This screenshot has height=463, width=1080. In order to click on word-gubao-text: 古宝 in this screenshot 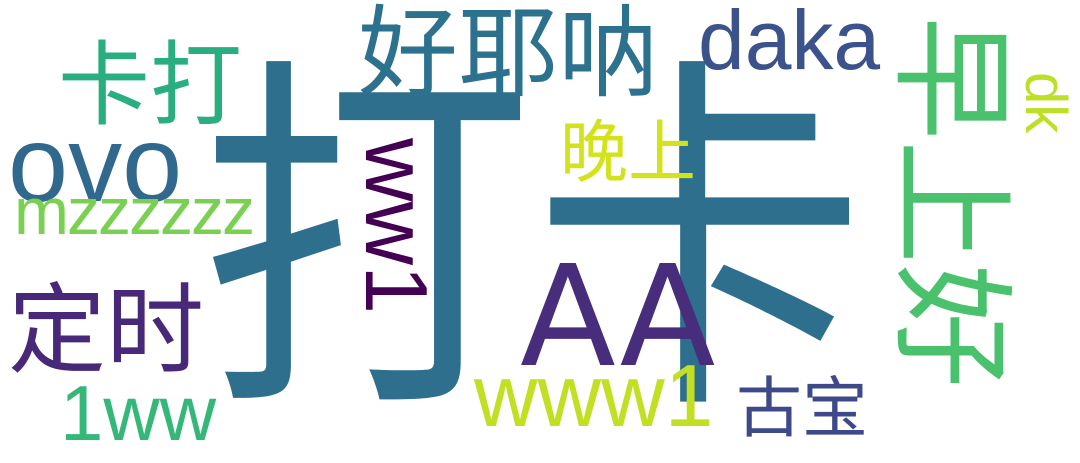, I will do `click(802, 408)`.